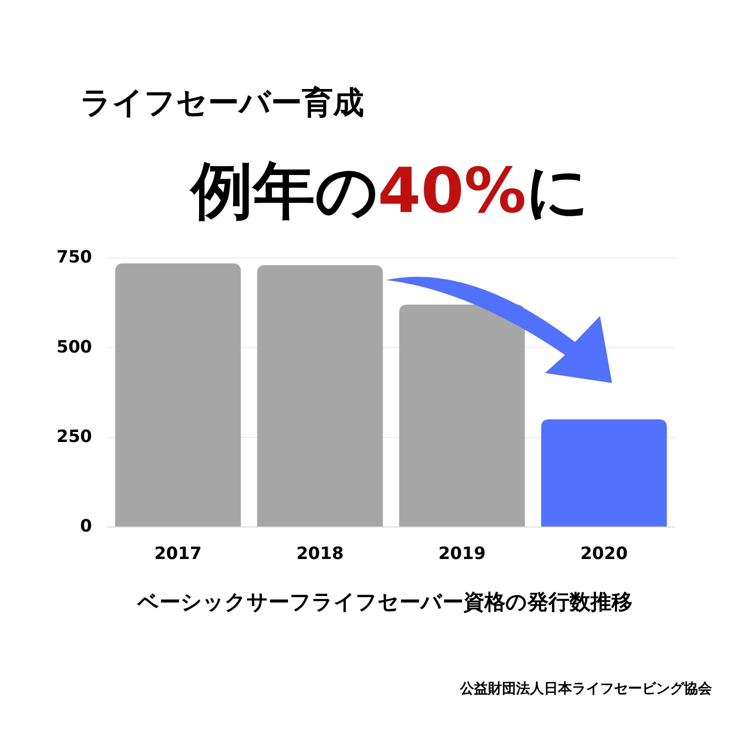 The image size is (736, 736). What do you see at coordinates (222, 103) in the screenshot?
I see `chart-title: ライフセーバー育成` at bounding box center [222, 103].